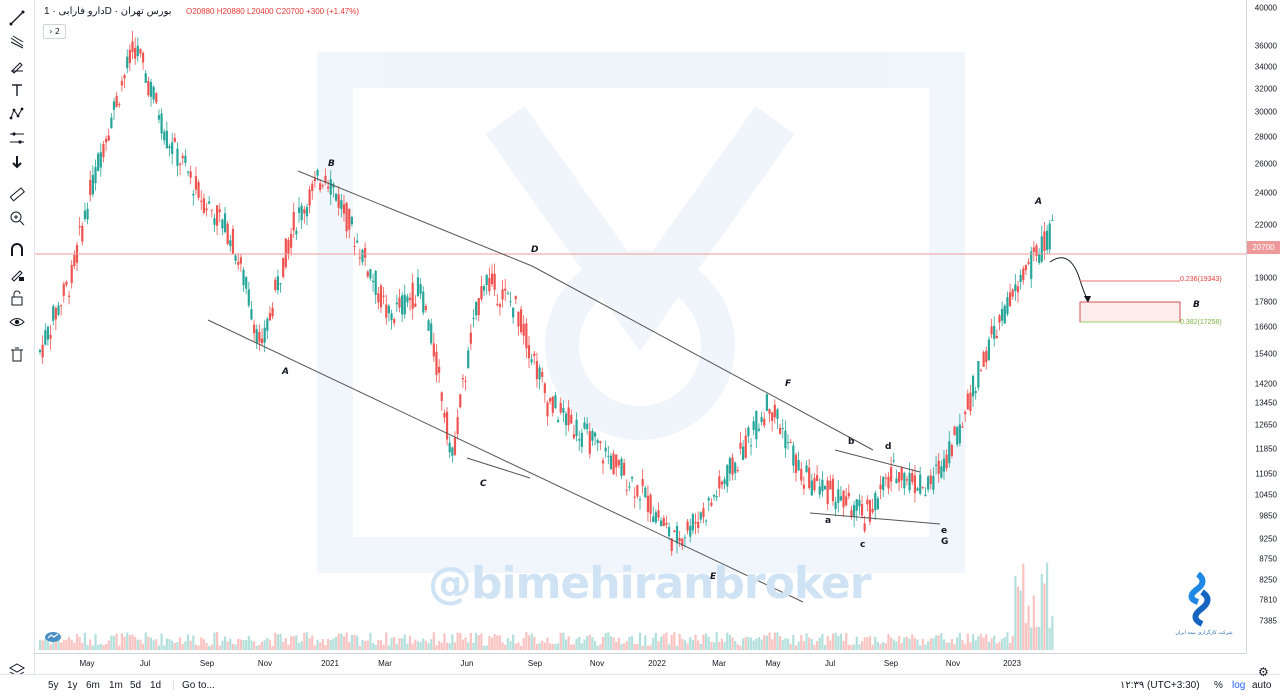 Image resolution: width=1280 pixels, height=698 pixels. Describe the element at coordinates (1268, 516) in the screenshot. I see `price-tick: 9850` at that location.